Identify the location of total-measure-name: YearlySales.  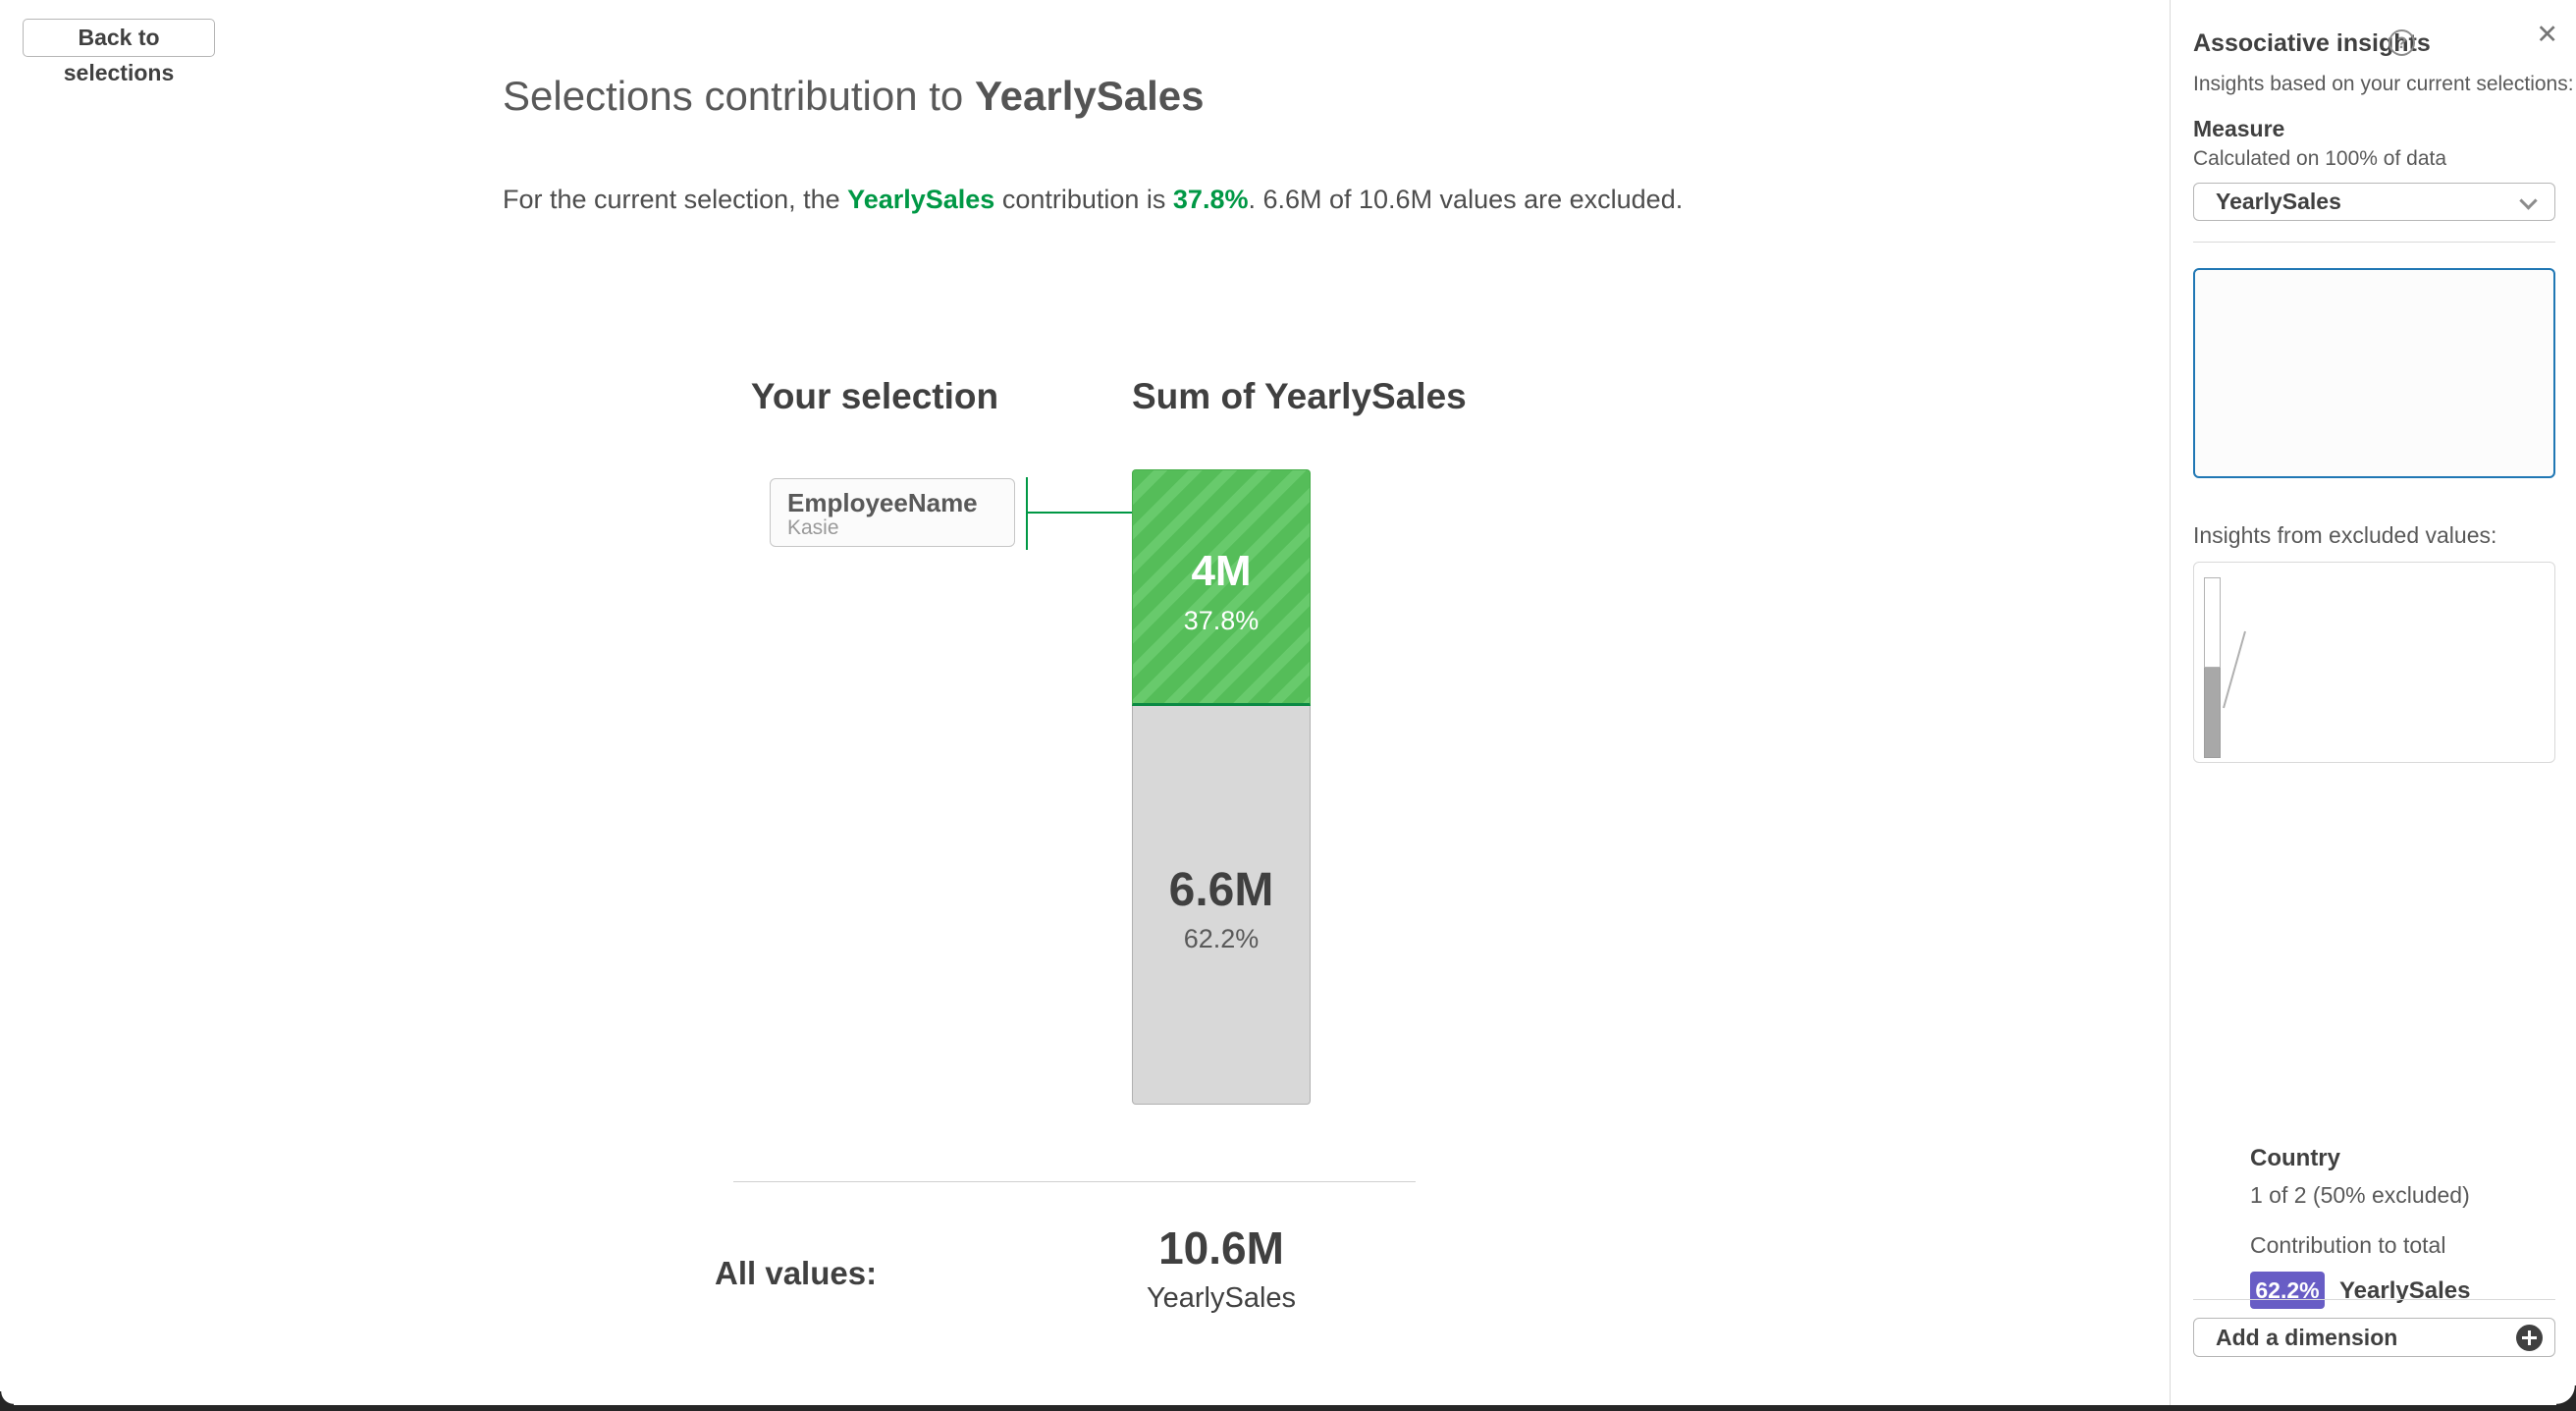
(1221, 1298).